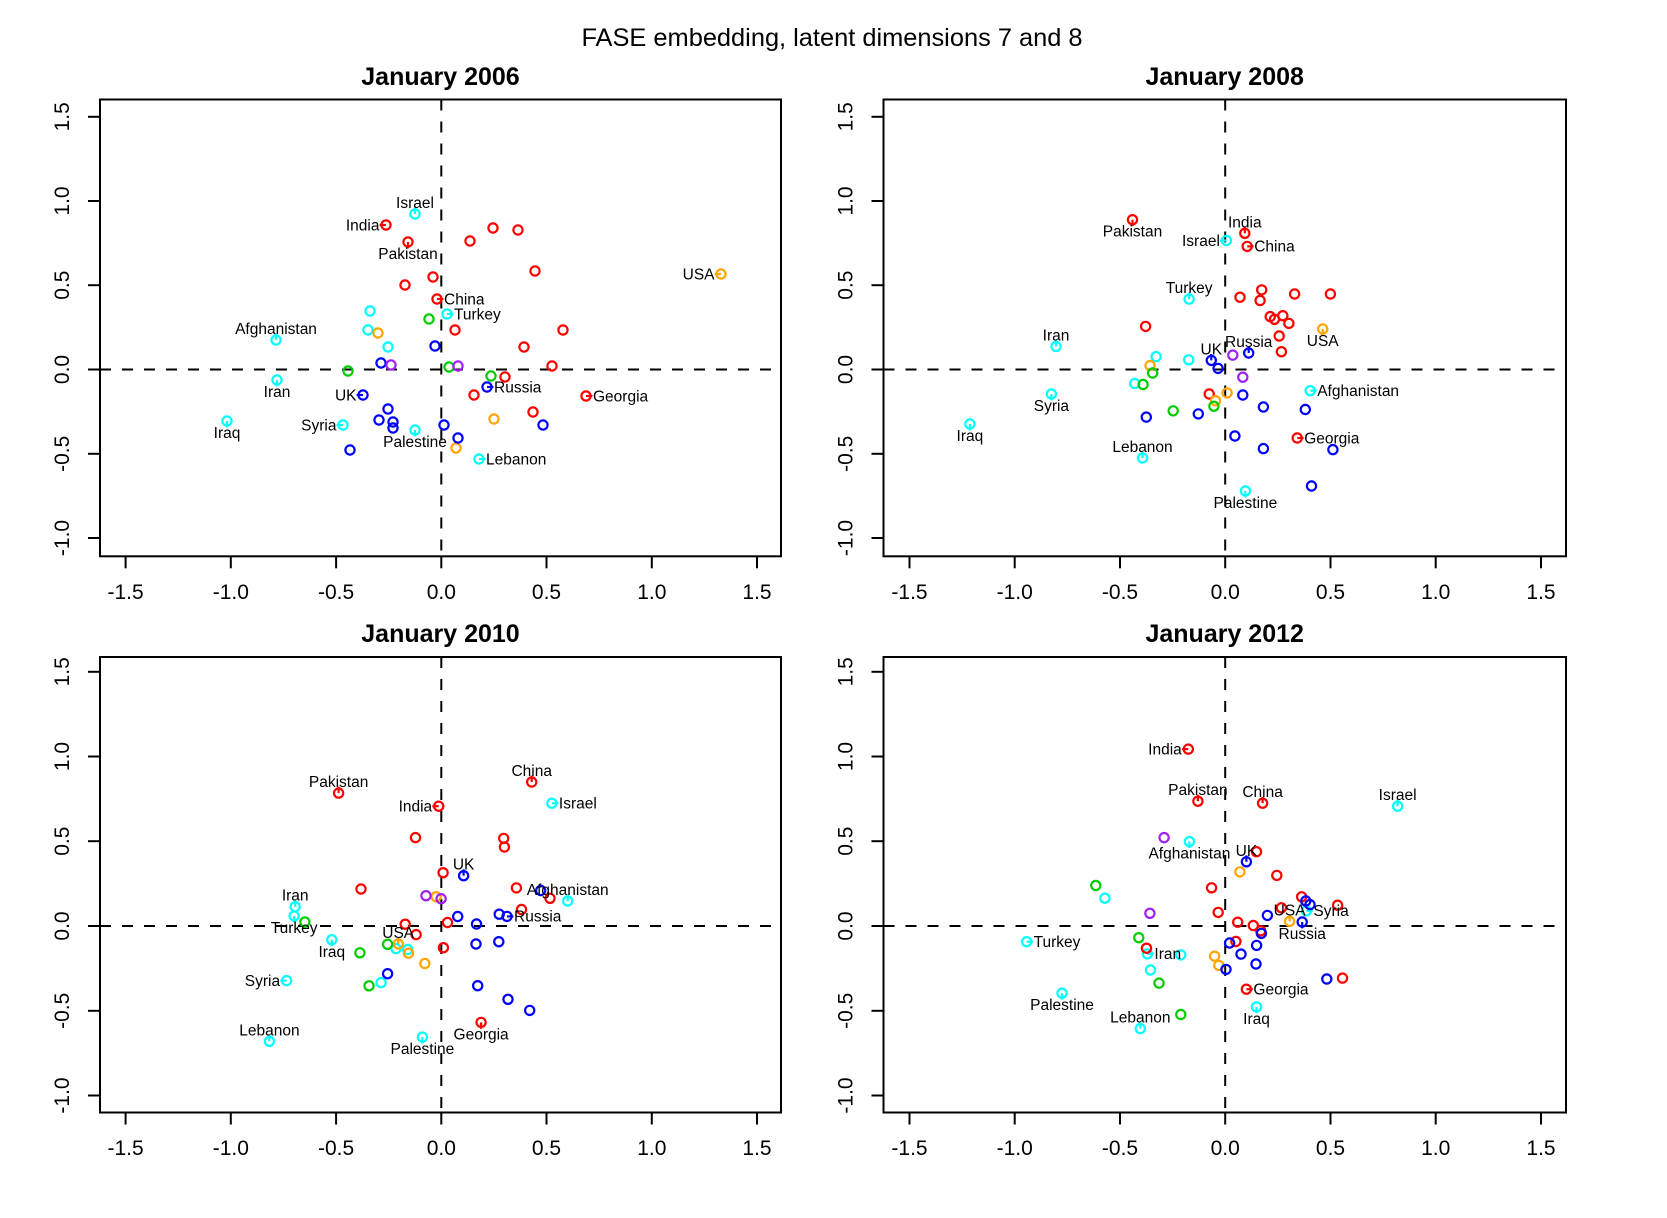 This screenshot has width=1667, height=1218. What do you see at coordinates (440, 77) in the screenshot?
I see `svg-text: January 2006` at bounding box center [440, 77].